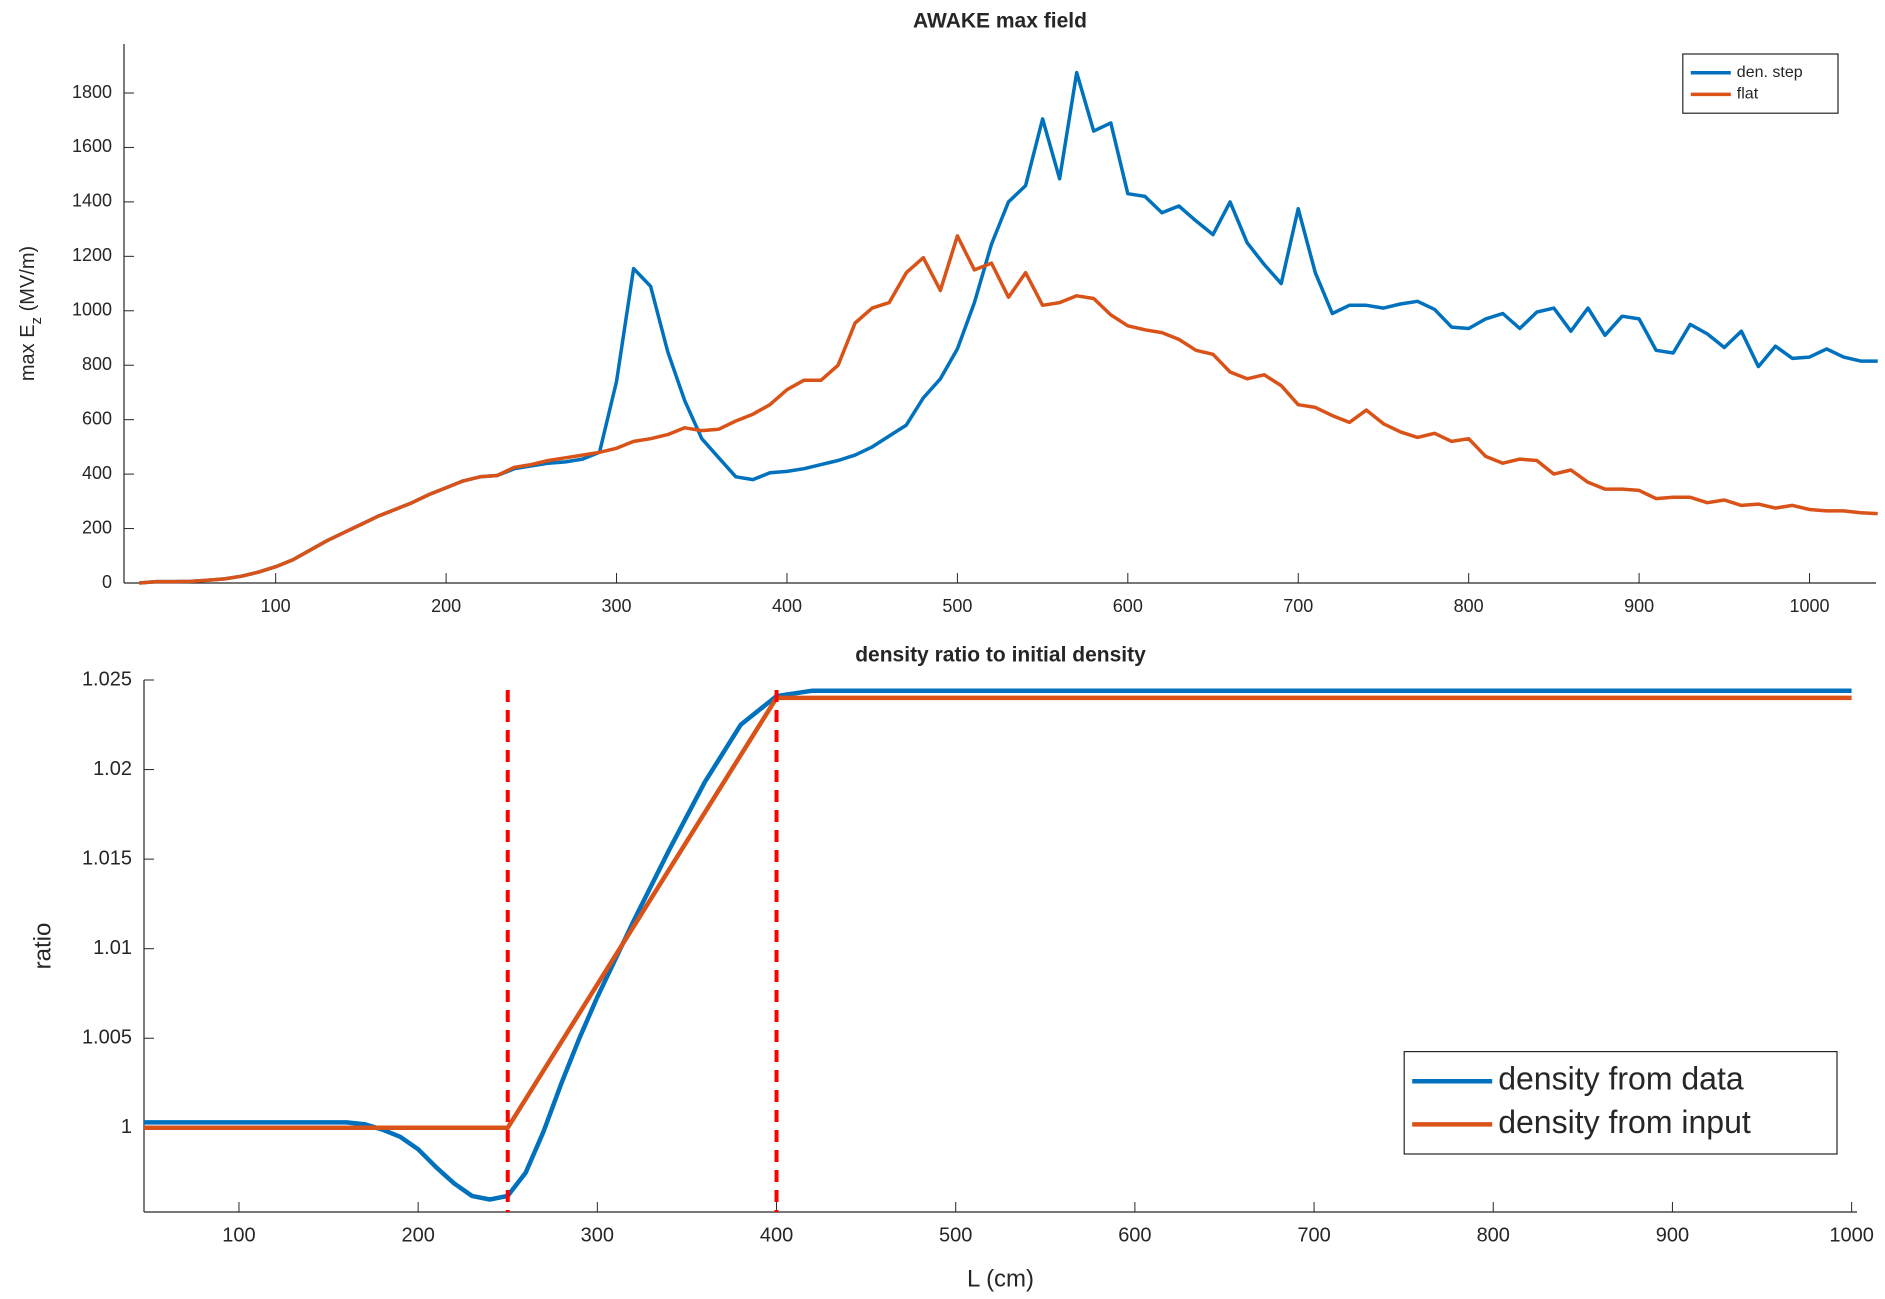 Image resolution: width=1885 pixels, height=1299 pixels. What do you see at coordinates (107, 1038) in the screenshot?
I see `y-tick-label: 1.005` at bounding box center [107, 1038].